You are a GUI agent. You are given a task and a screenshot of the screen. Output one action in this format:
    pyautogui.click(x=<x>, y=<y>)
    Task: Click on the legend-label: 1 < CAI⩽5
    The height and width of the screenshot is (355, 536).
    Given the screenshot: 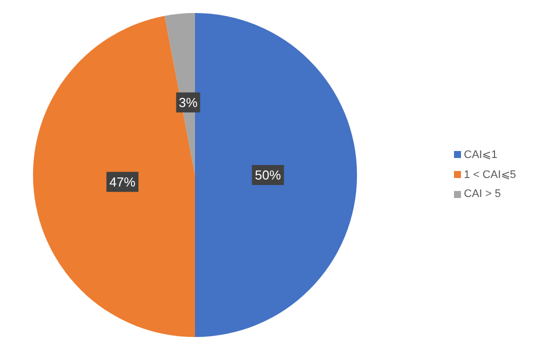 What is the action you would take?
    pyautogui.click(x=490, y=174)
    